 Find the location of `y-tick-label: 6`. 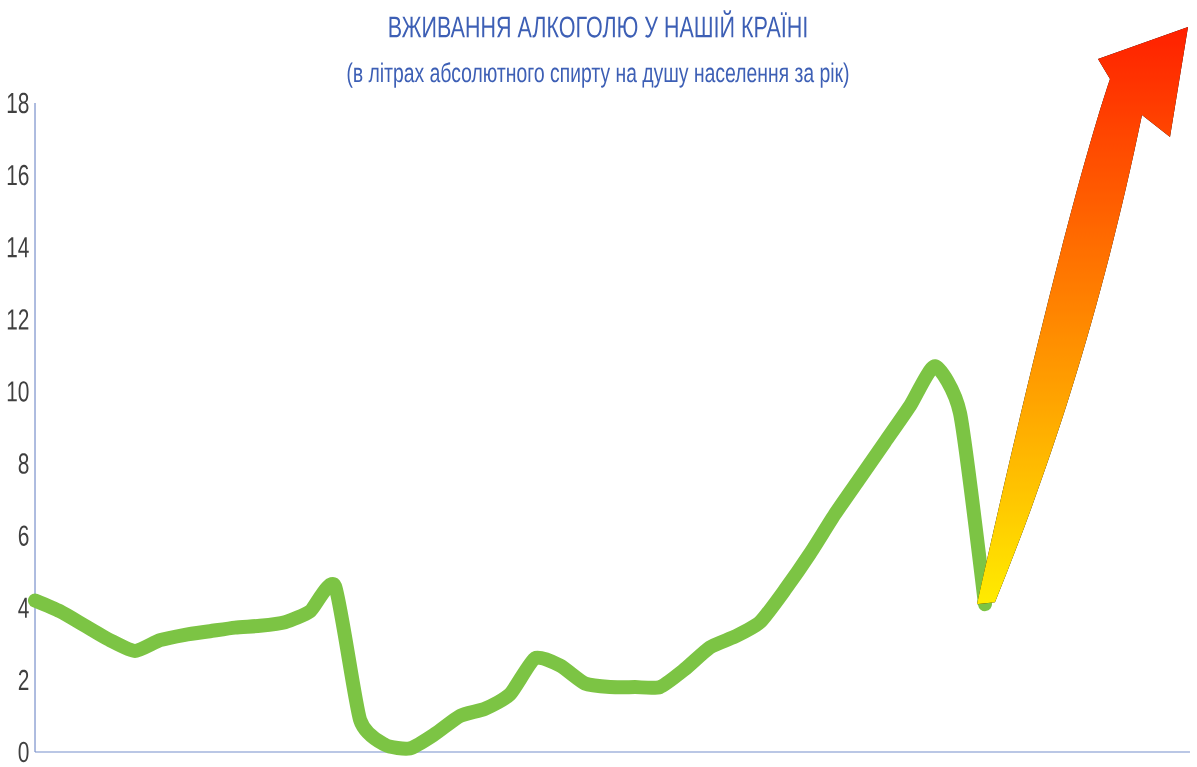

y-tick-label: 6 is located at coordinates (23, 535).